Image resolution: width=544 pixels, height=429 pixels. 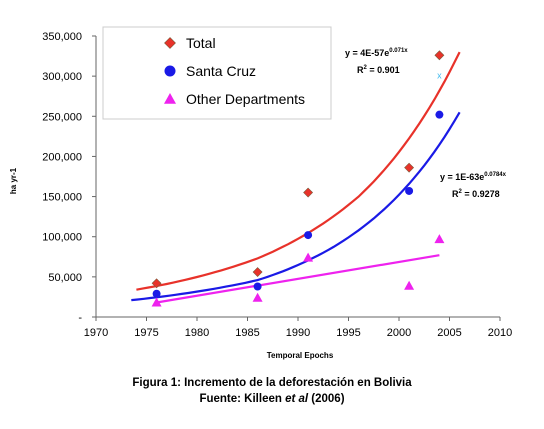 I want to click on equation-base: y = 1E-63e, so click(x=462, y=177).